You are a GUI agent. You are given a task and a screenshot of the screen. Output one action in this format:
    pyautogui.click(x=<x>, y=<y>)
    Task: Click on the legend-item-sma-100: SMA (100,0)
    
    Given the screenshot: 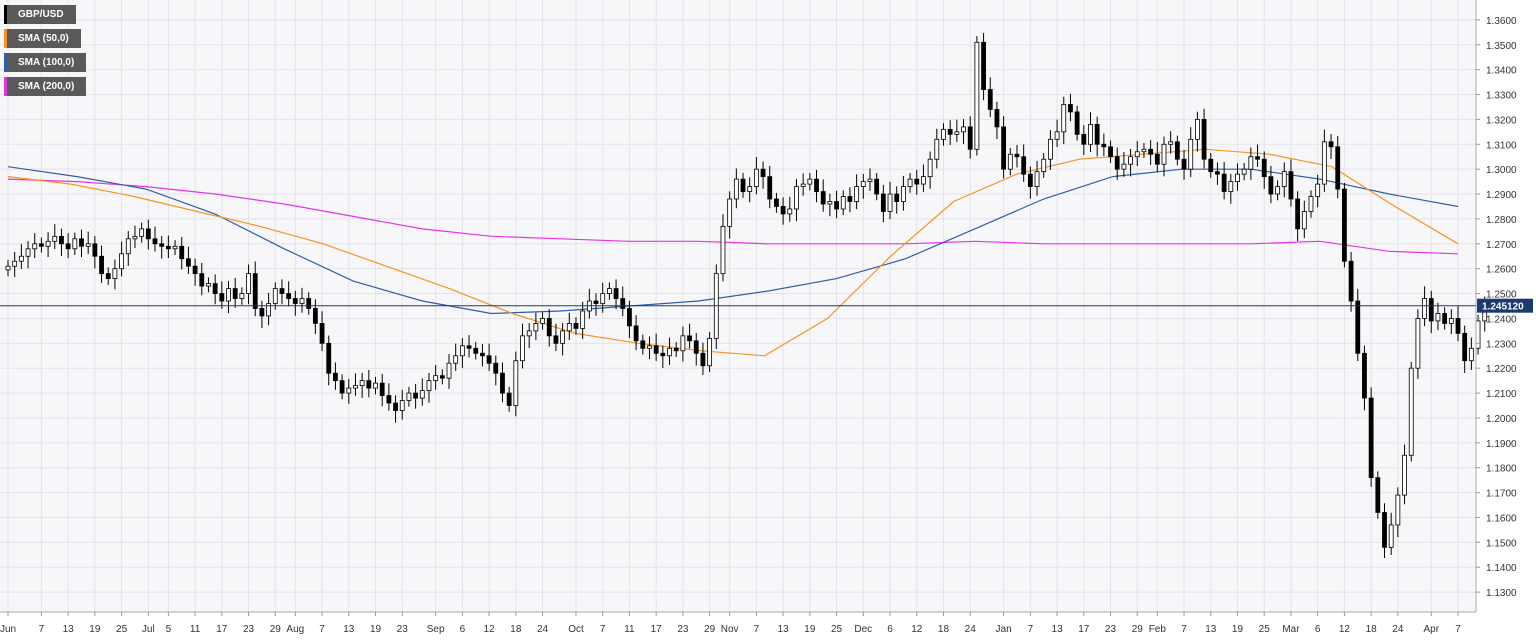 What is the action you would take?
    pyautogui.click(x=45, y=62)
    